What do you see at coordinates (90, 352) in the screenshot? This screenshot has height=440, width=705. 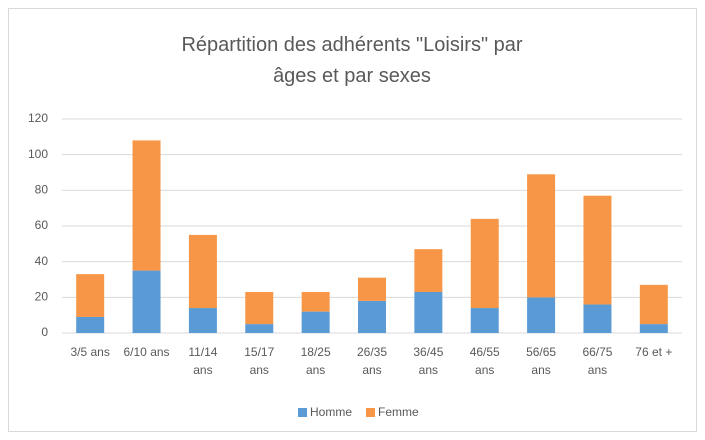 I see `x-tick-label: 3/5 ans` at bounding box center [90, 352].